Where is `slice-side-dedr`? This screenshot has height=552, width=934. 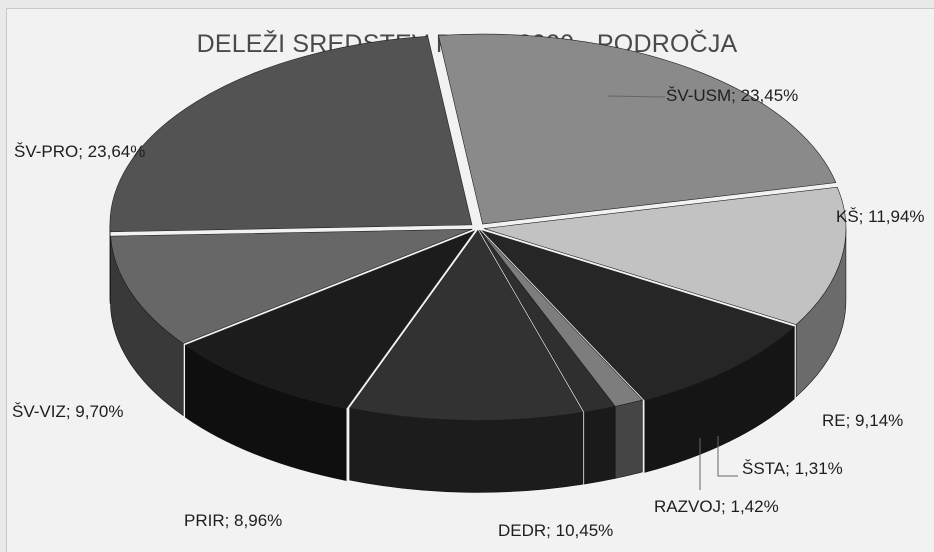
slice-side-dedr is located at coordinates (466, 450).